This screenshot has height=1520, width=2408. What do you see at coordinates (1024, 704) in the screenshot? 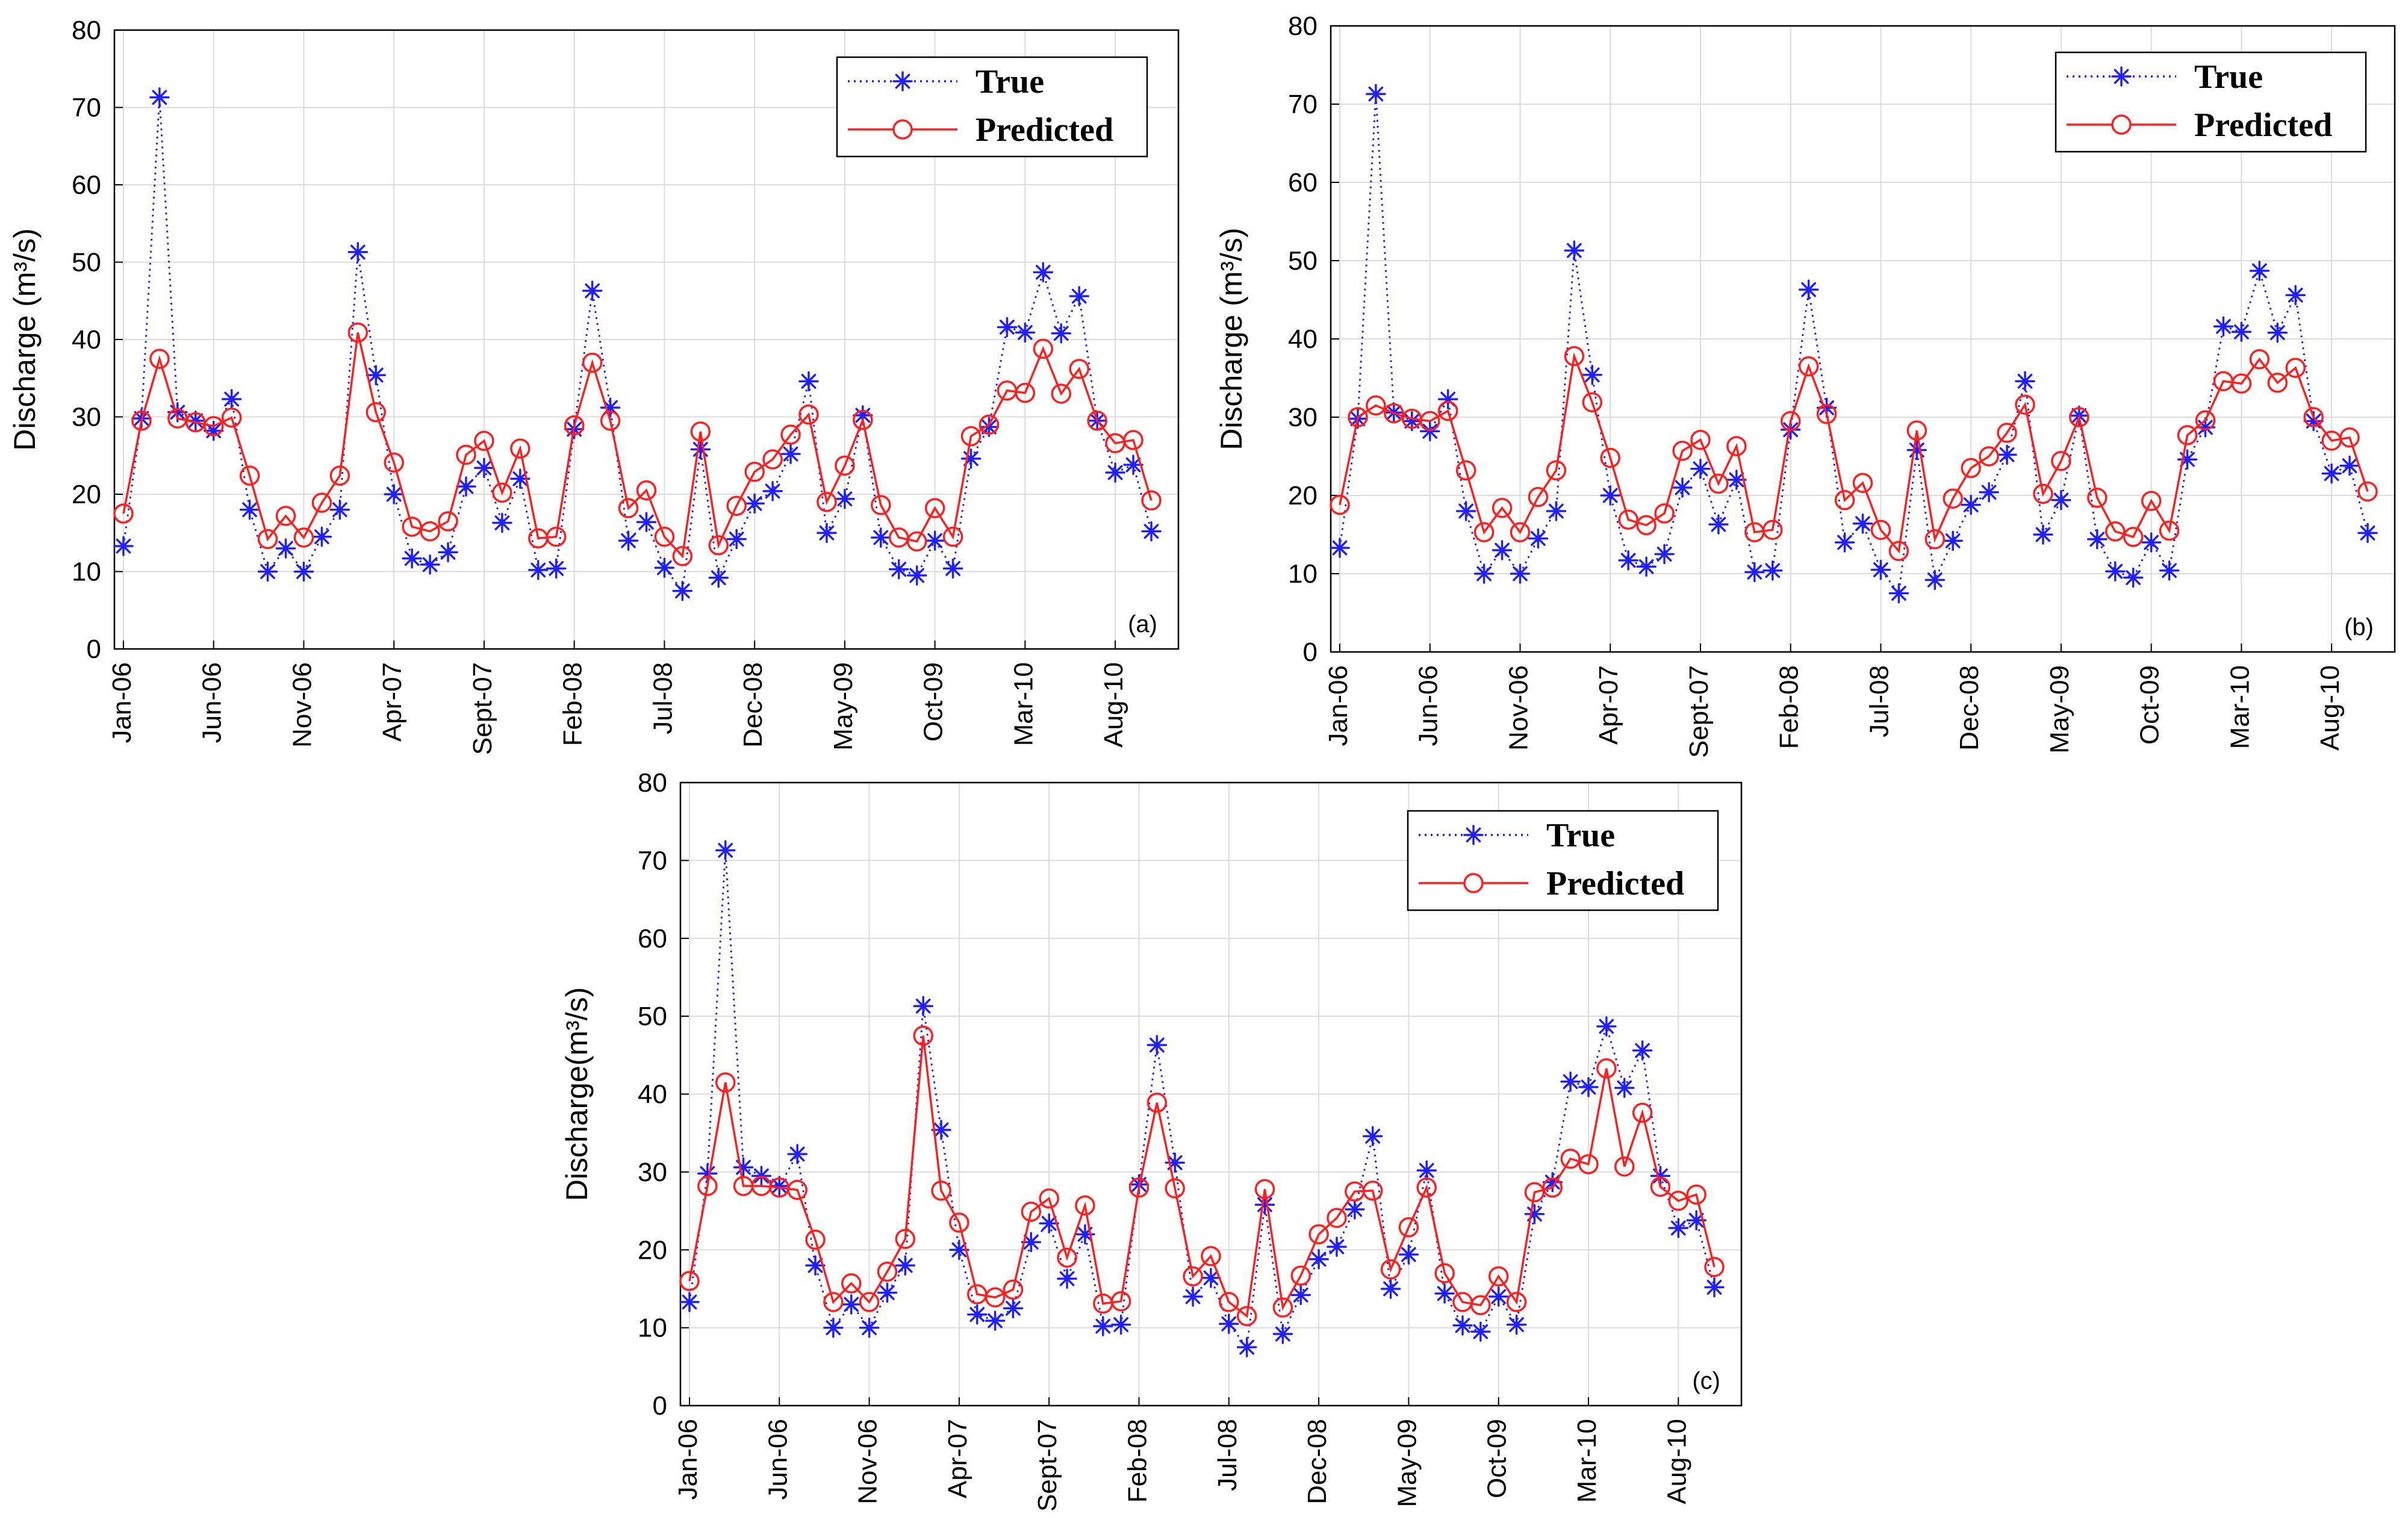
I see `x-tick-label: Mar-10` at bounding box center [1024, 704].